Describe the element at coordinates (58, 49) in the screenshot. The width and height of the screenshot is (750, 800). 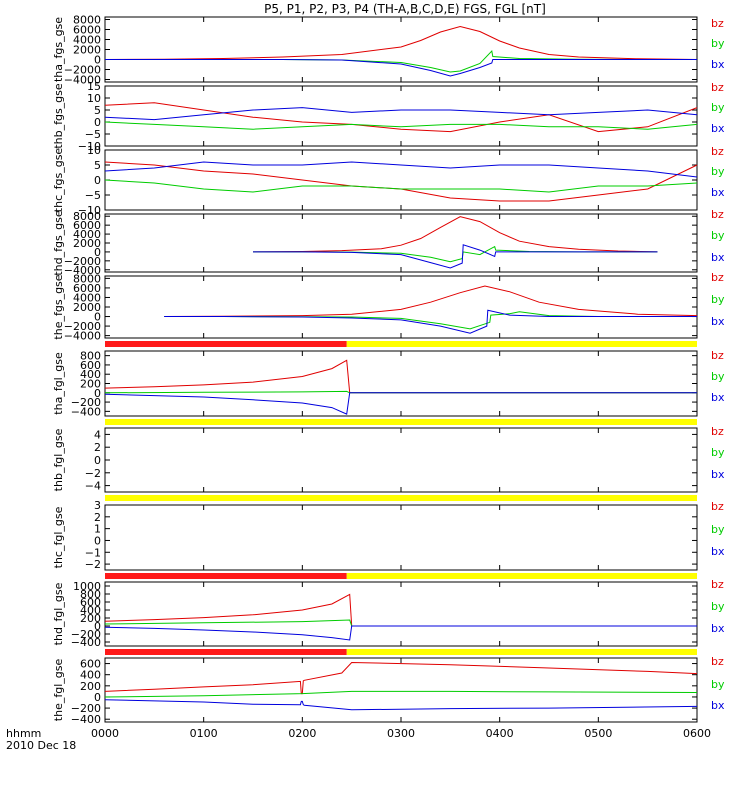
I see `y-axis-label: tha_fgs_gse` at that location.